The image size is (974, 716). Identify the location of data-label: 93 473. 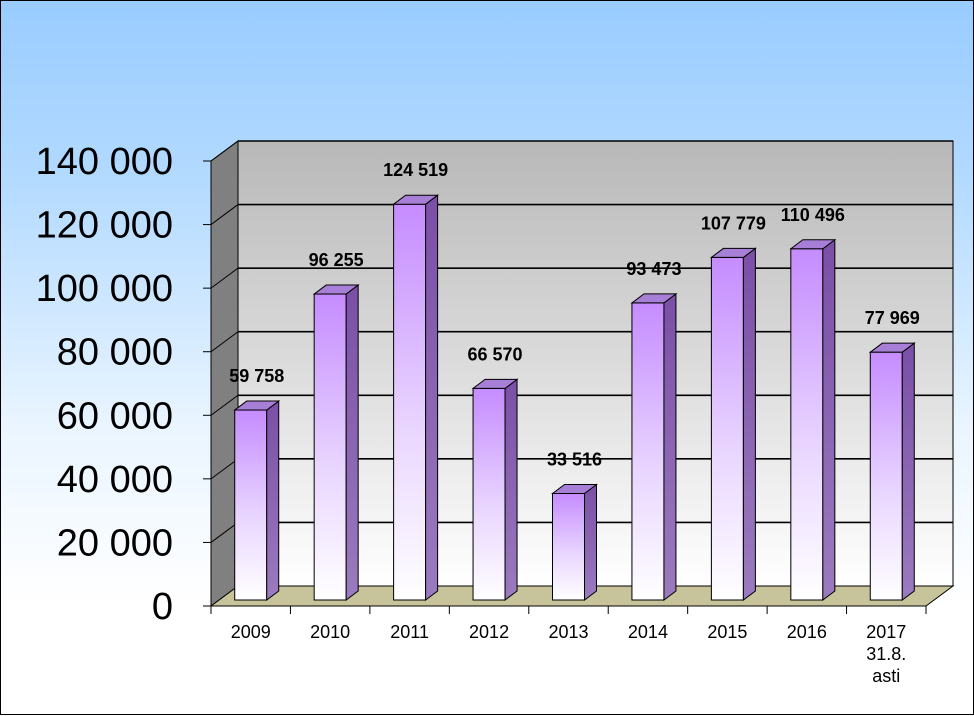
(653, 269).